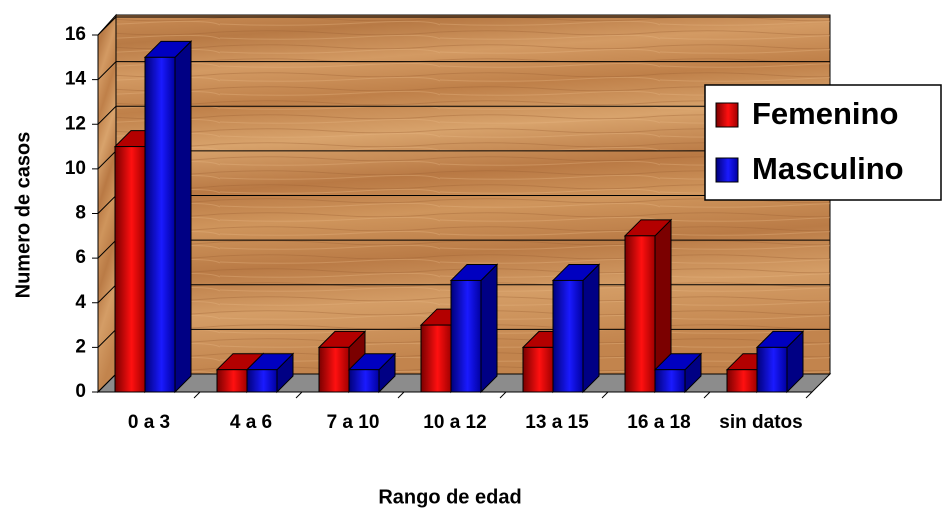 Image resolution: width=946 pixels, height=514 pixels. Describe the element at coordinates (80, 302) in the screenshot. I see `y-tick-label: 4` at that location.